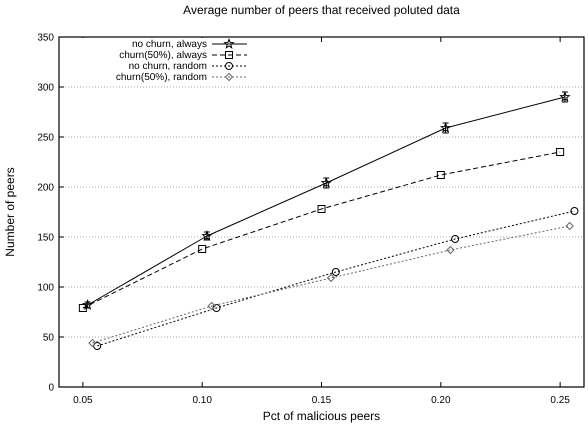 This screenshot has height=426, width=588. I want to click on y-axis-title: Number of peers, so click(10, 212).